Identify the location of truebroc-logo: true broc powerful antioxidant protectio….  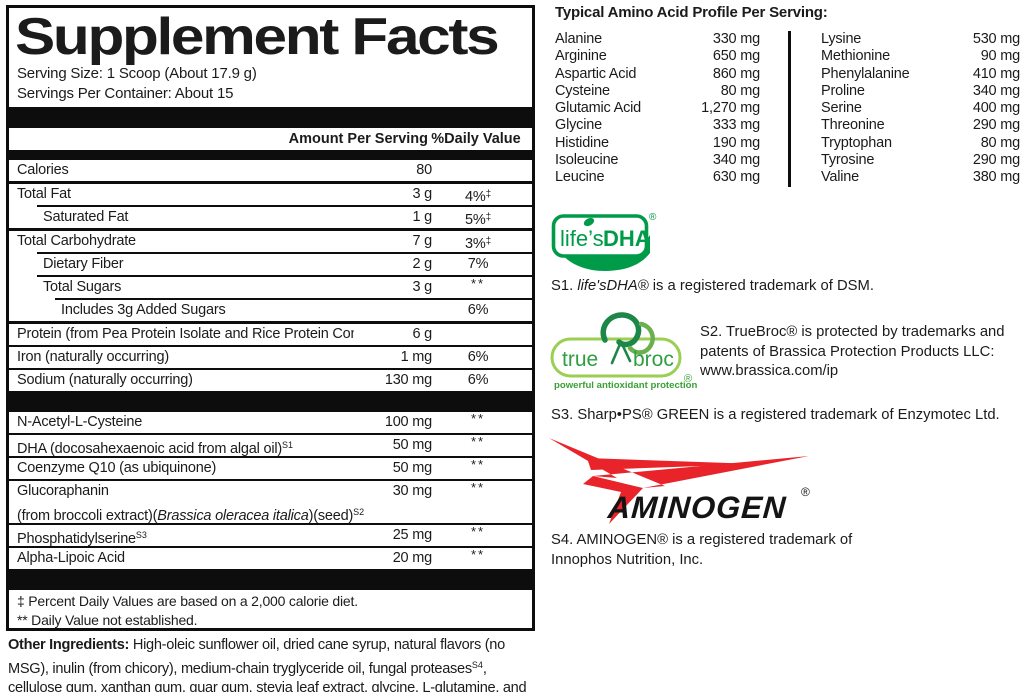
(624, 352).